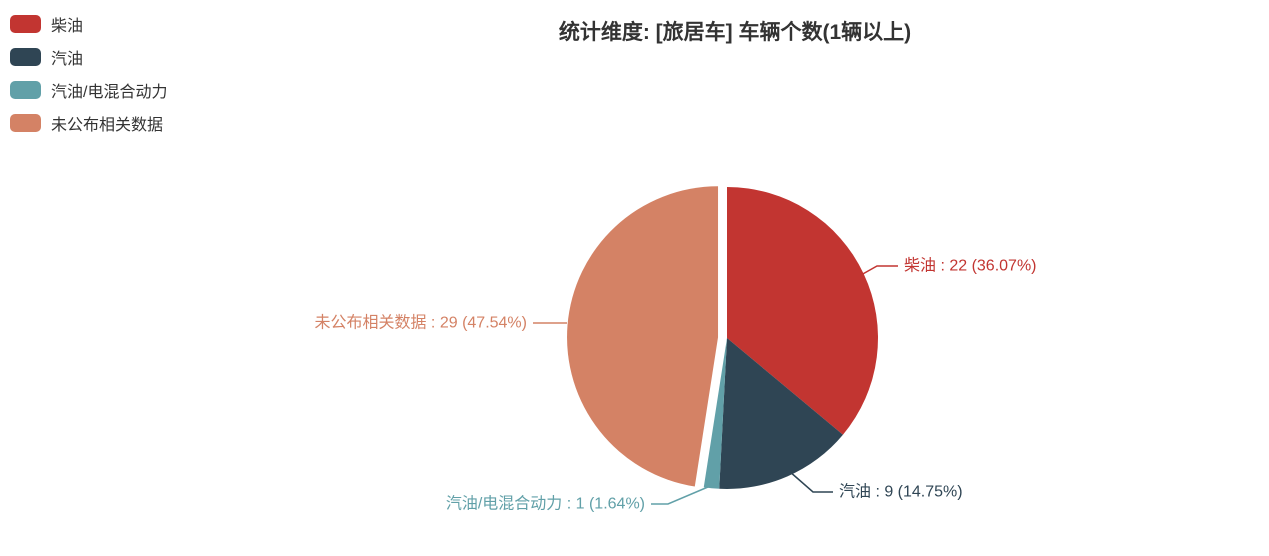 The image size is (1269, 556). What do you see at coordinates (643, 336) in the screenshot?
I see `pie-slice-undisclosed` at bounding box center [643, 336].